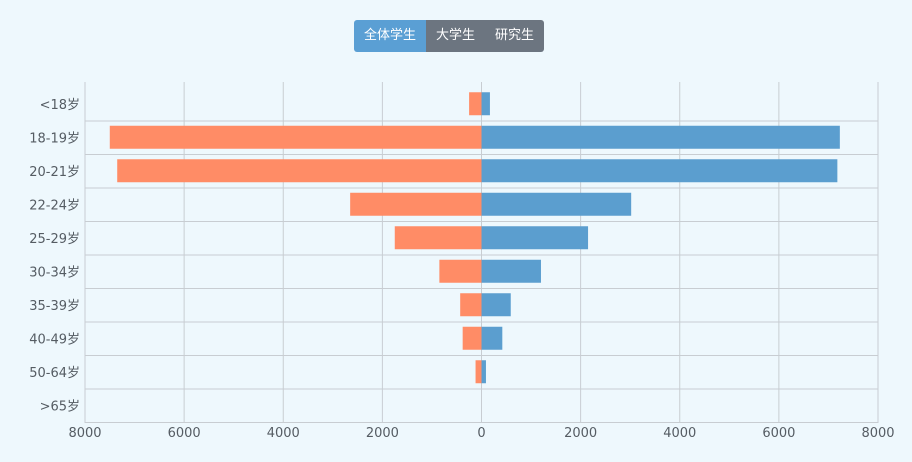 The width and height of the screenshot is (912, 462). Describe the element at coordinates (54, 138) in the screenshot. I see `y-tick-label: 18-19岁` at that location.